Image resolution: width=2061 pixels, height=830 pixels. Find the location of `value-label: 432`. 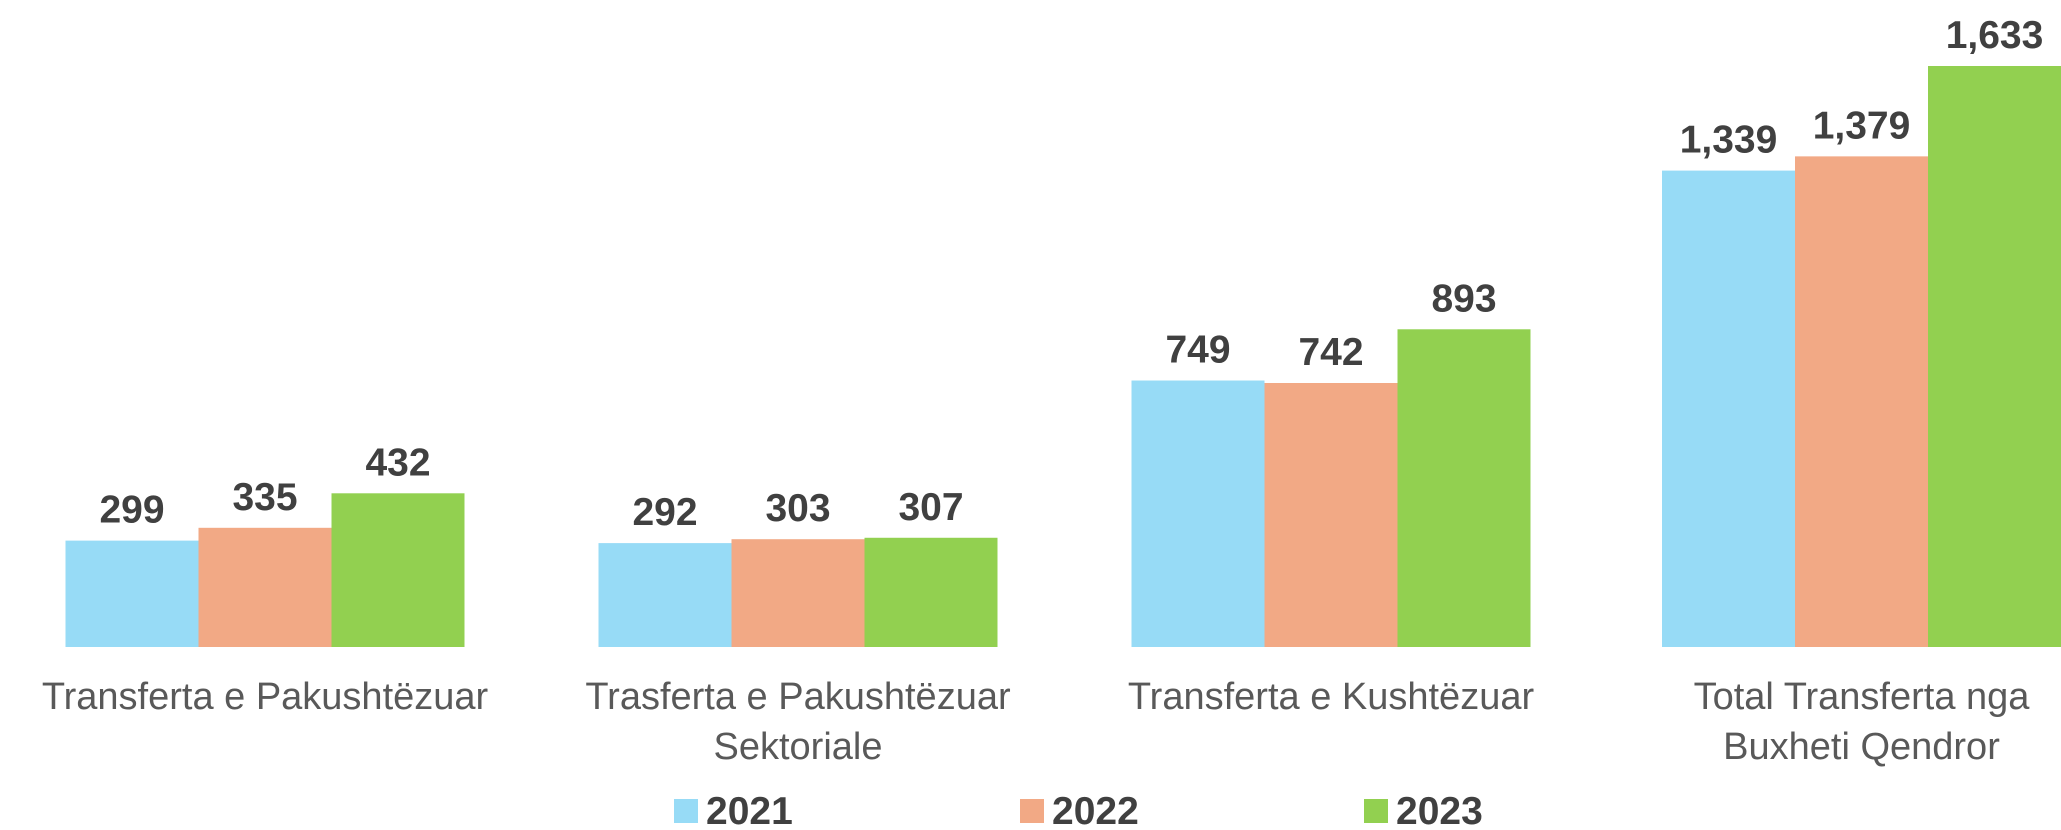

value-label: 432 is located at coordinates (397, 462).